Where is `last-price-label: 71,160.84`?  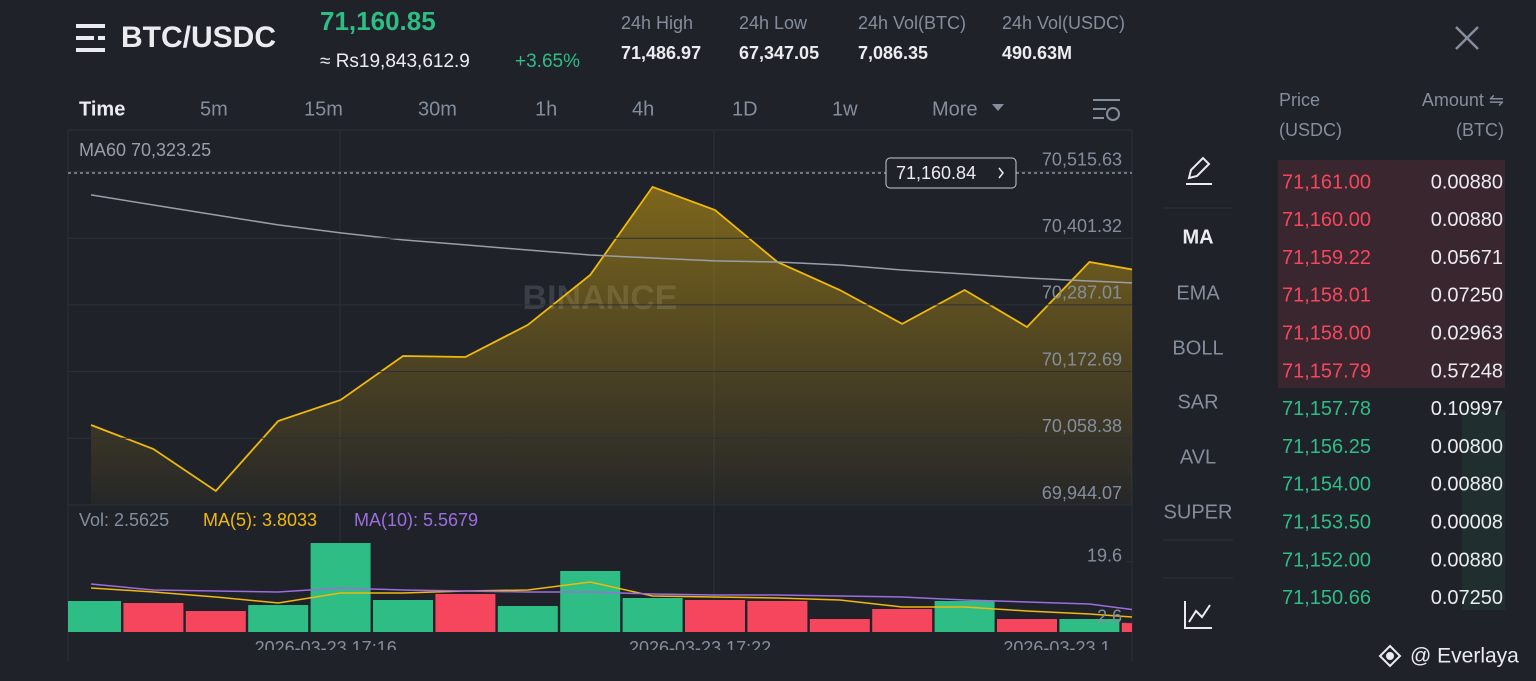
last-price-label: 71,160.84 is located at coordinates (936, 173).